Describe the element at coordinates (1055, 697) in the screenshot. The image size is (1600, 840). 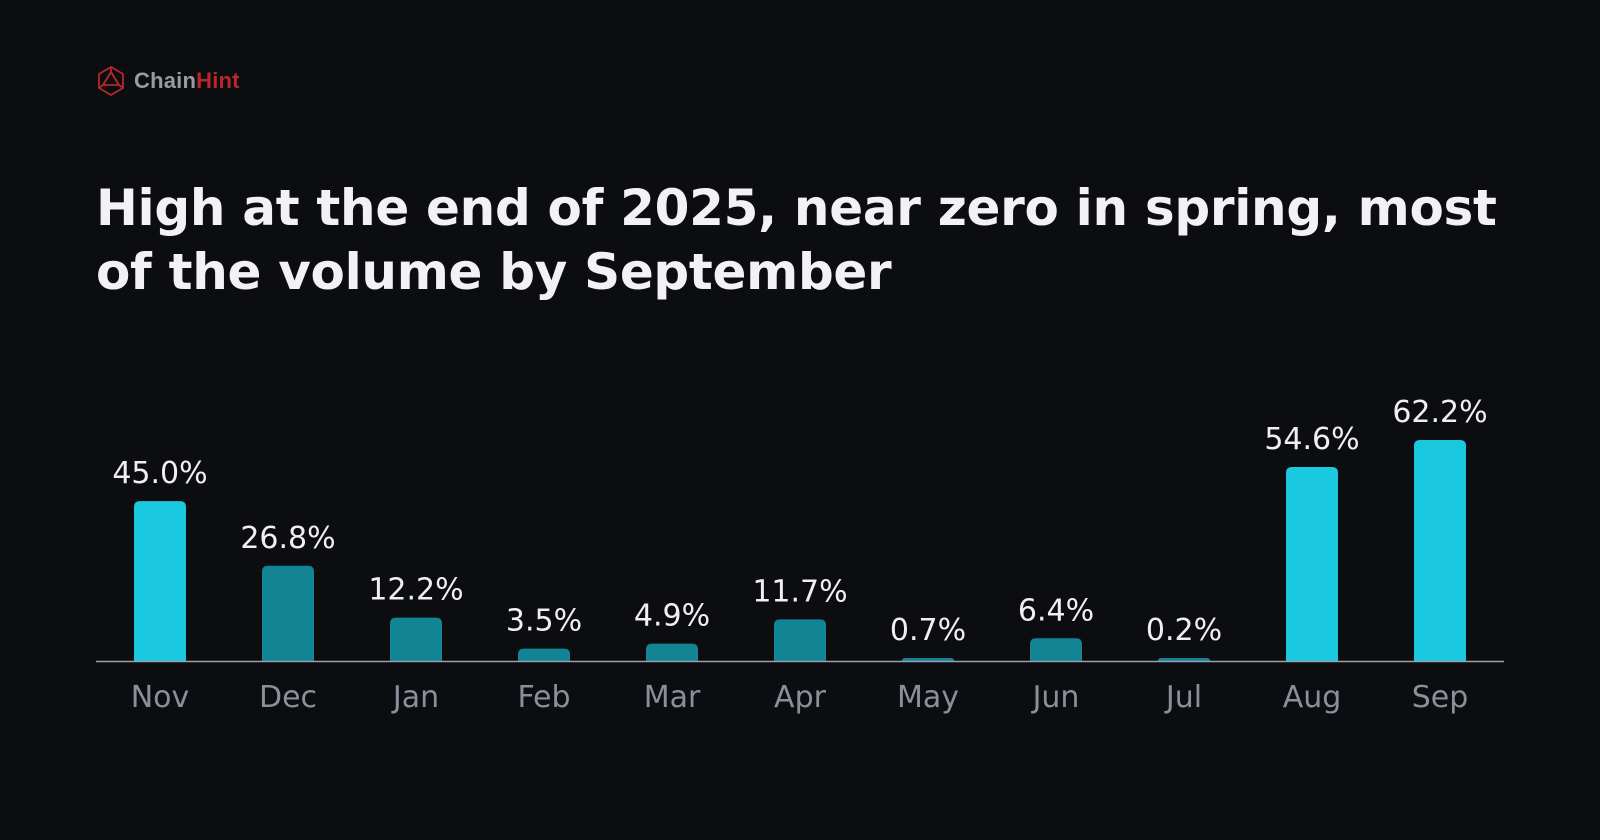
I see `category-label-jun: Jun` at that location.